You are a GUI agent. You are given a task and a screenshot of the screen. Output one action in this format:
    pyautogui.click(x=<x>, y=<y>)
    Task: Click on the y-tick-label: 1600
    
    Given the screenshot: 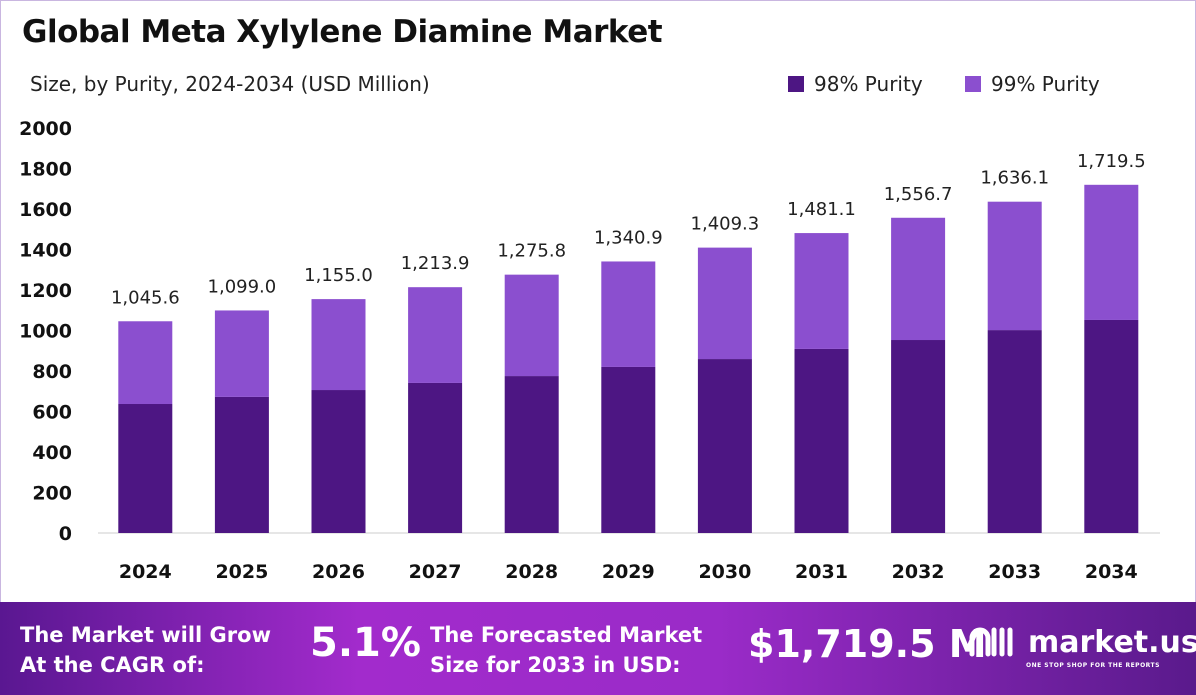 What is the action you would take?
    pyautogui.click(x=45, y=210)
    